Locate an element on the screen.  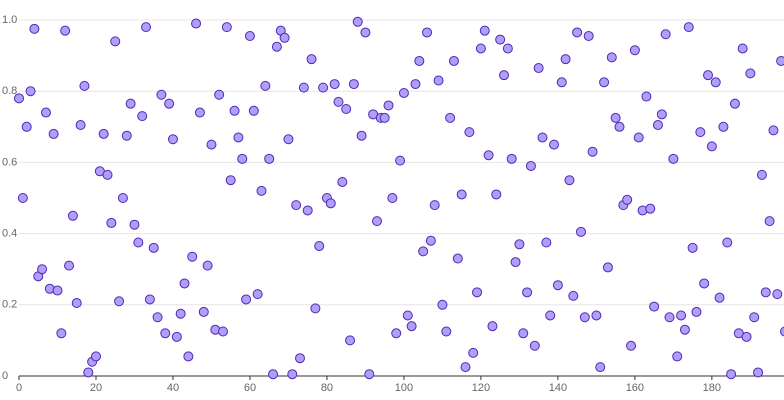
x-tick-label: 60 is located at coordinates (250, 388).